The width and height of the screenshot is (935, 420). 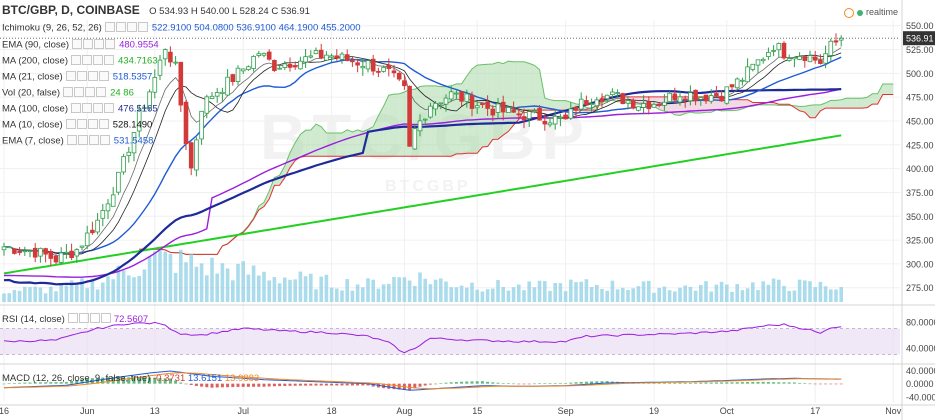 What do you see at coordinates (727, 411) in the screenshot?
I see `x-tick-label: Oct` at bounding box center [727, 411].